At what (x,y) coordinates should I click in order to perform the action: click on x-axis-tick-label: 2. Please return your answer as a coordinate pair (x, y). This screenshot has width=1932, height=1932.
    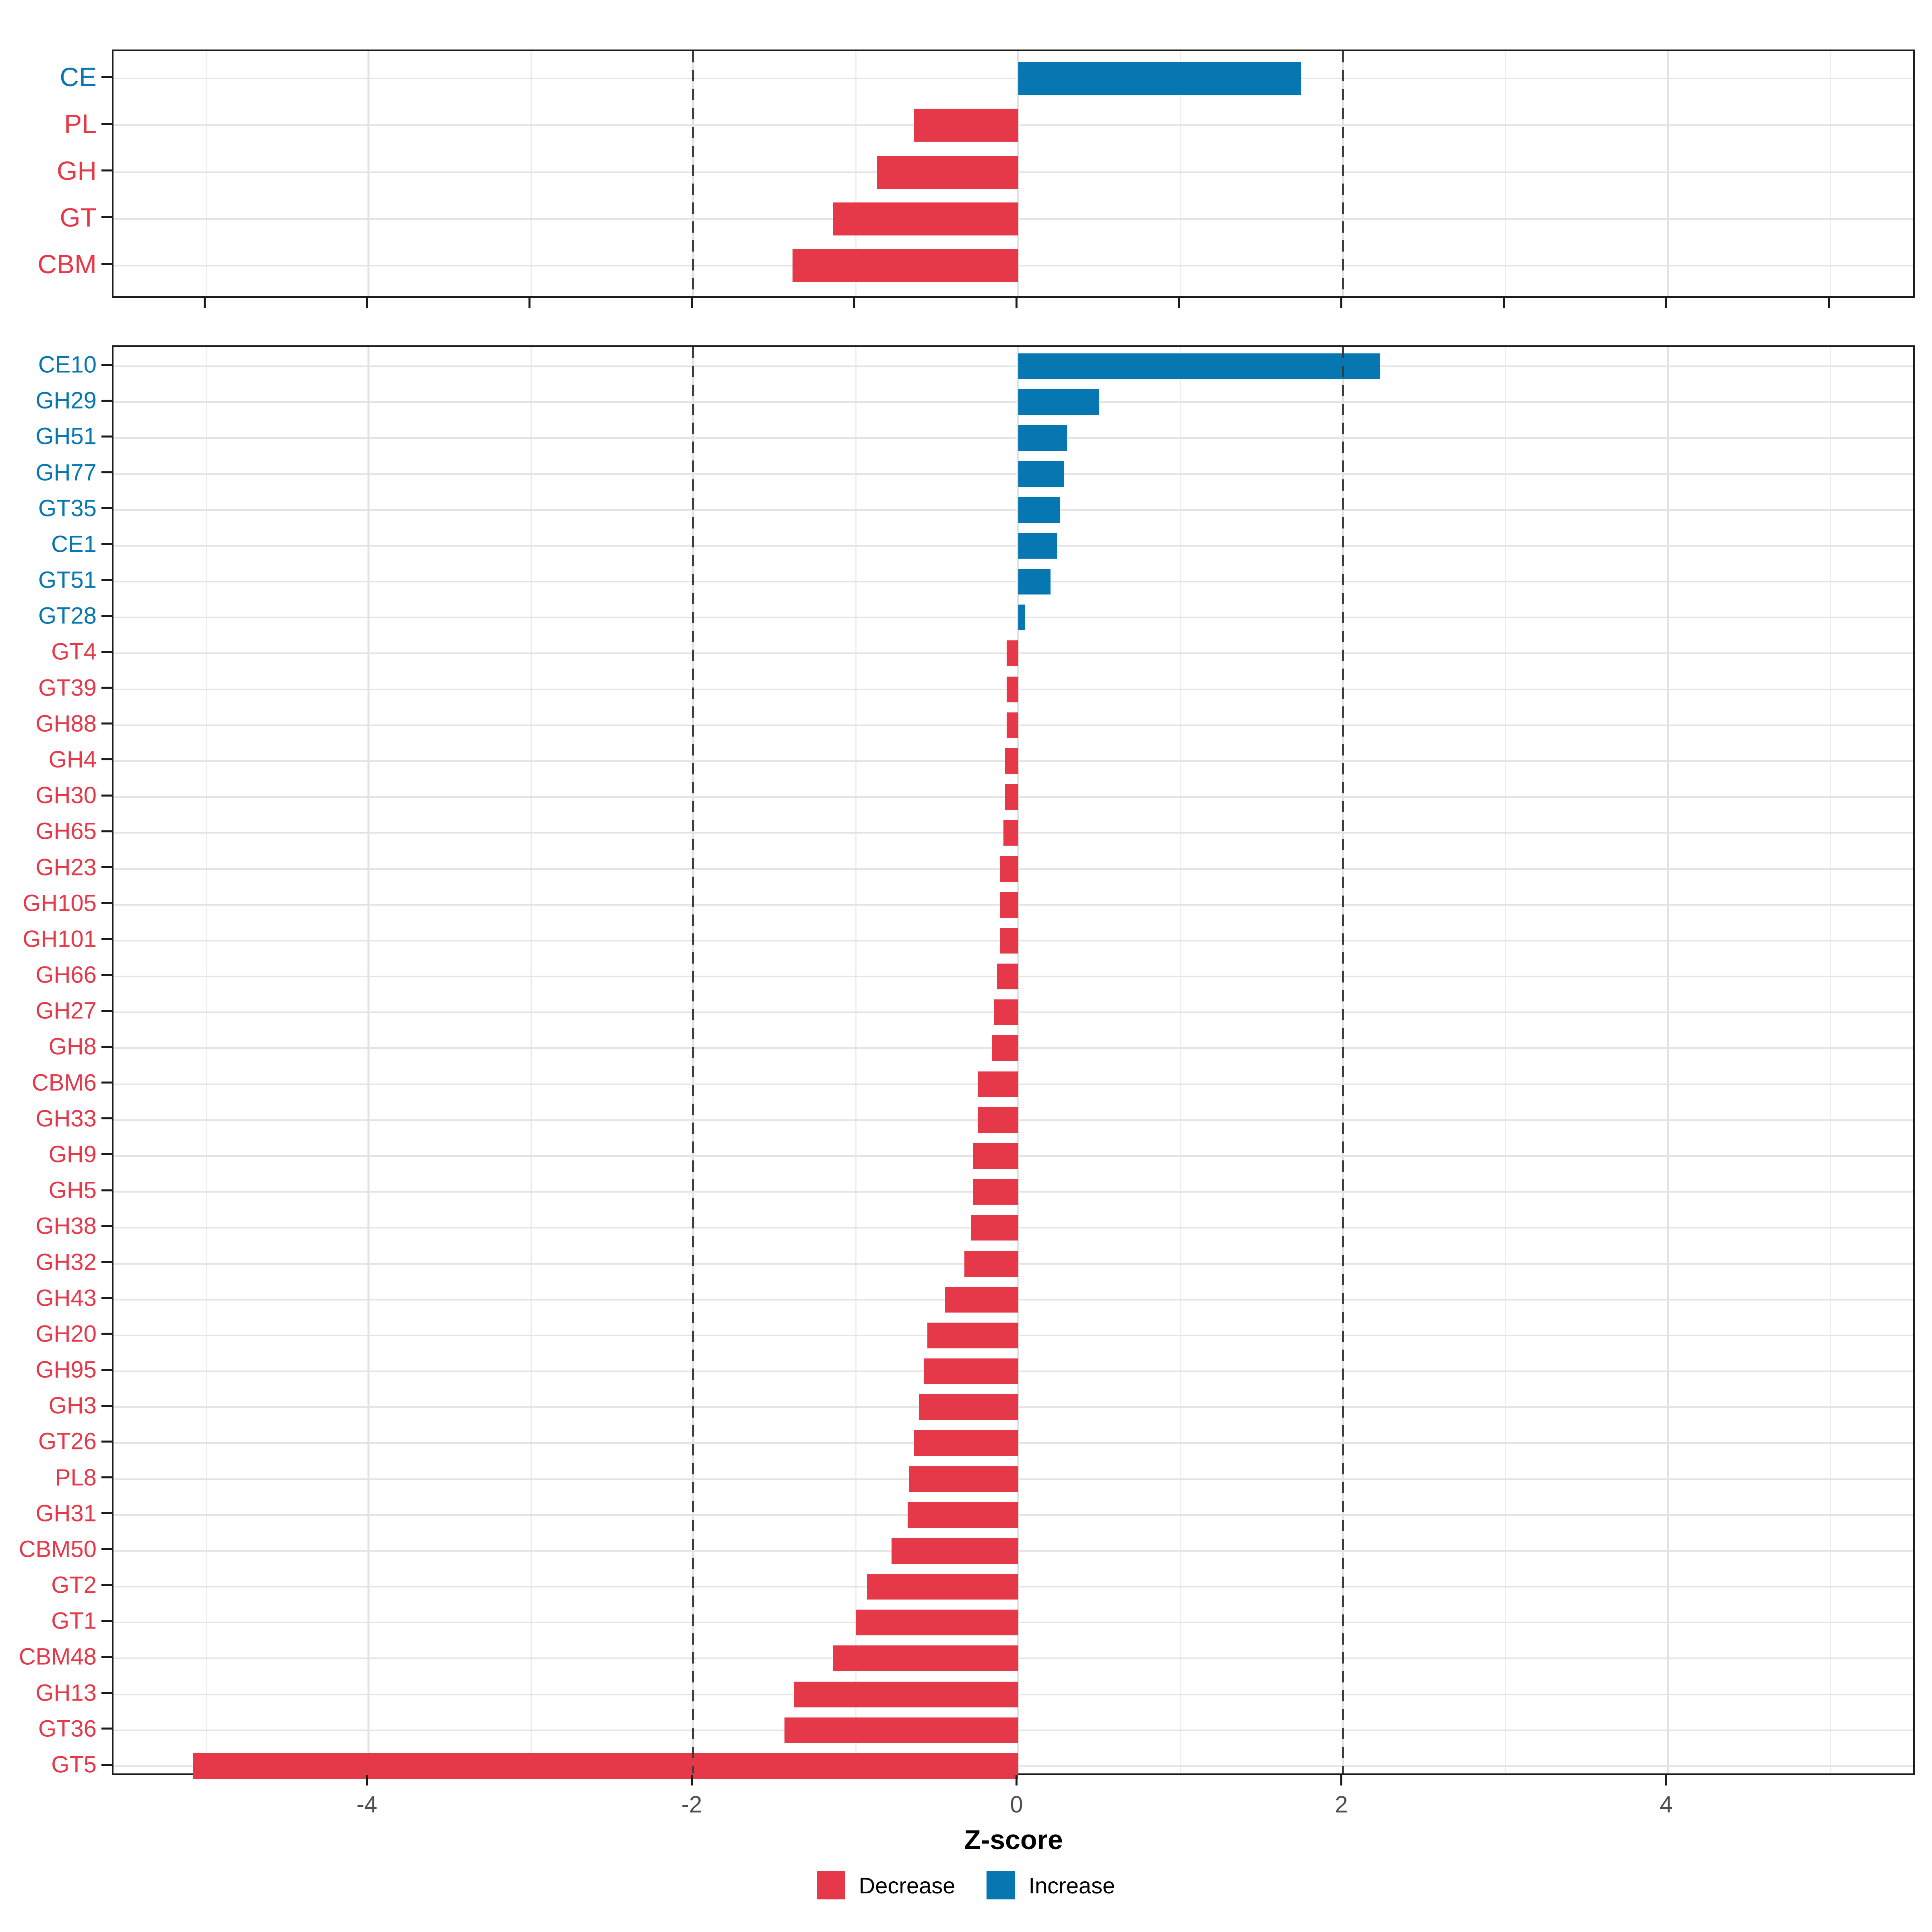
    Looking at the image, I should click on (1341, 1805).